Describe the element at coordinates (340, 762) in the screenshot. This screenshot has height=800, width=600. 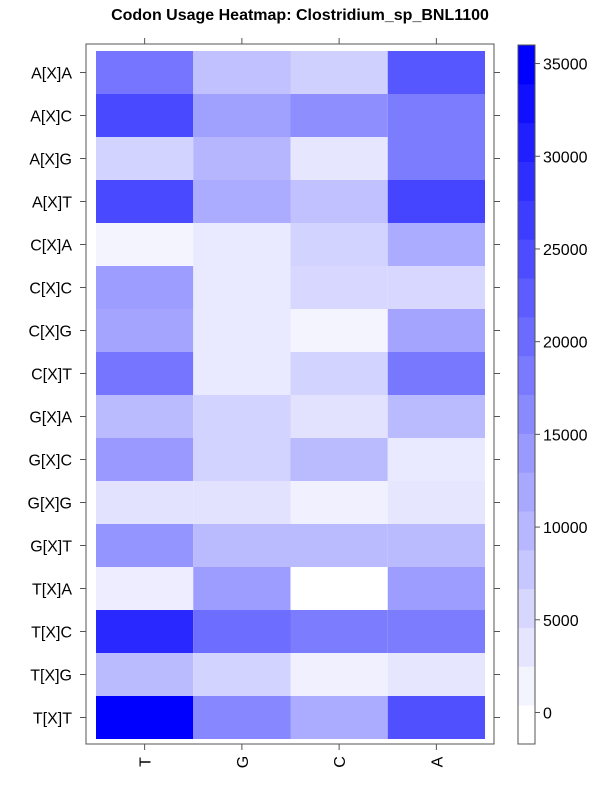
I see `x-tick-label: C` at that location.